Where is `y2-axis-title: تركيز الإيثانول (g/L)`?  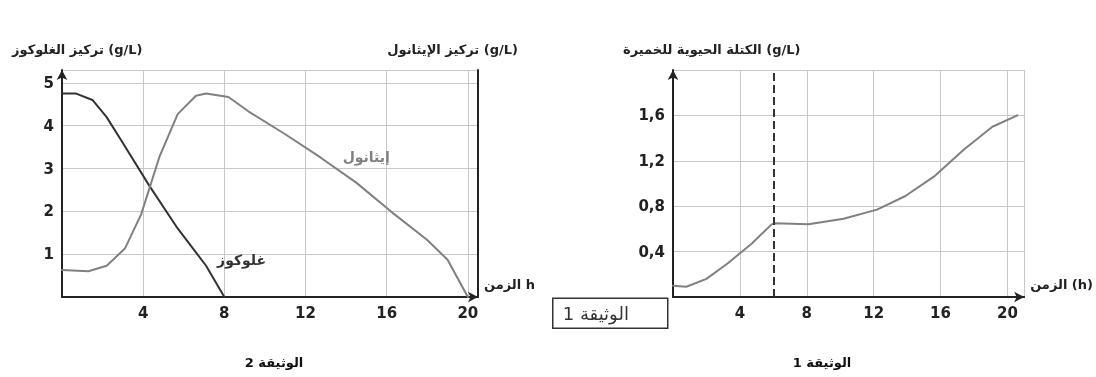 y2-axis-title: تركيز الإيثانول (g/L) is located at coordinates (452, 49).